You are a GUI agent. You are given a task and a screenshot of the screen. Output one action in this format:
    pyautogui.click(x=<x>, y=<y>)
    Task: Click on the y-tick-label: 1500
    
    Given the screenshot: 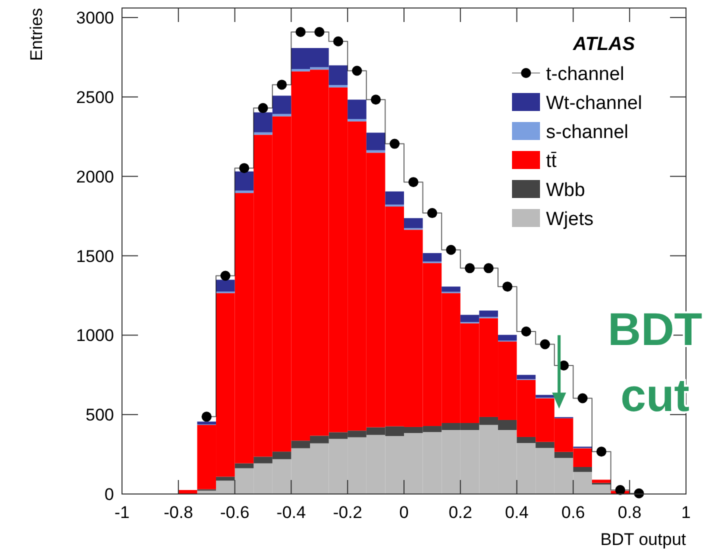 What is the action you would take?
    pyautogui.click(x=95, y=256)
    